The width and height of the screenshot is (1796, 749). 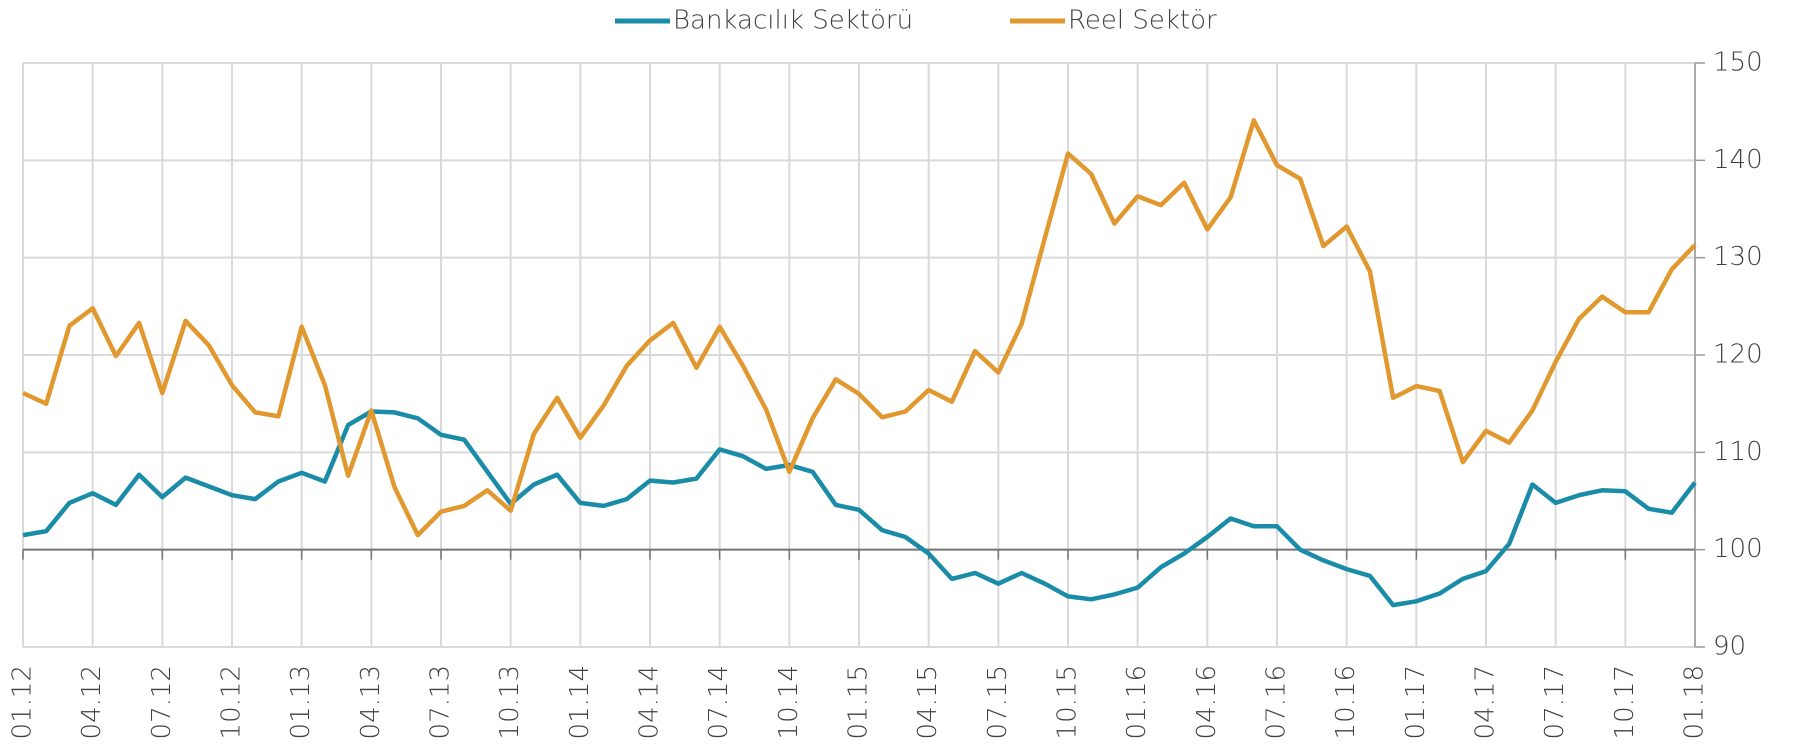 What do you see at coordinates (1738, 549) in the screenshot?
I see `y-tick-label: 100` at bounding box center [1738, 549].